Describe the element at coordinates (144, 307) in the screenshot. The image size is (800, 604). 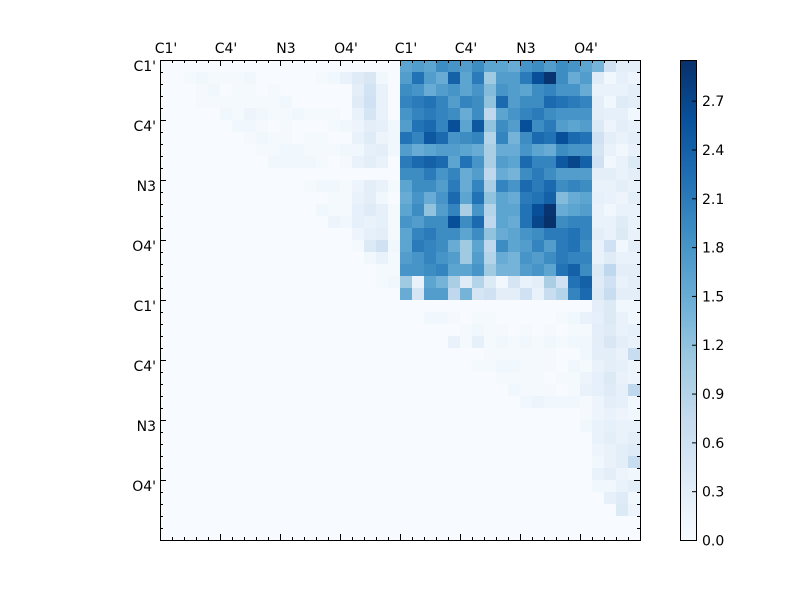
I see `y-tick-label: C1'` at that location.